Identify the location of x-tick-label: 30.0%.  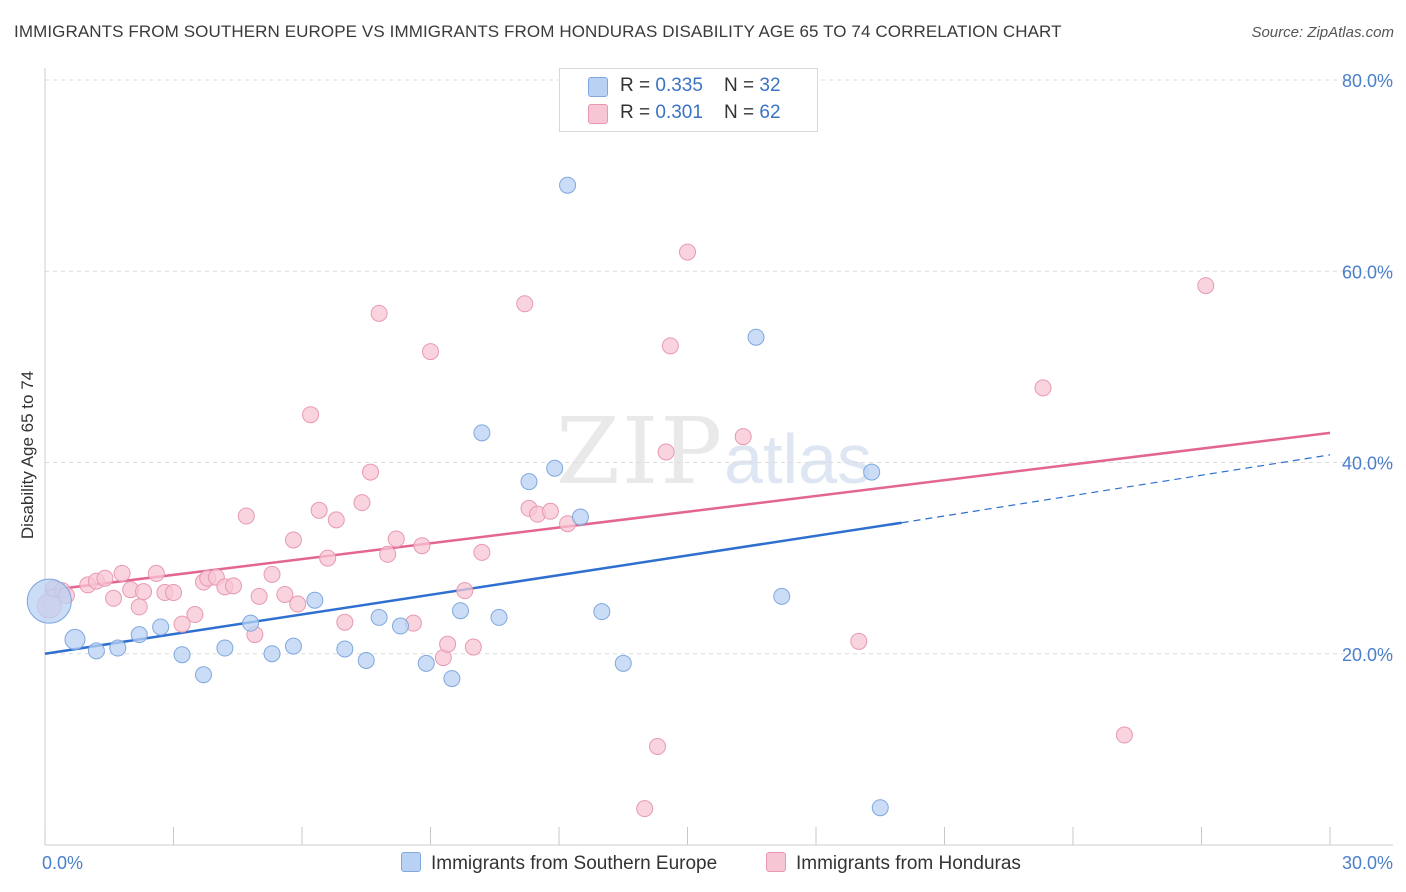
(1367, 863).